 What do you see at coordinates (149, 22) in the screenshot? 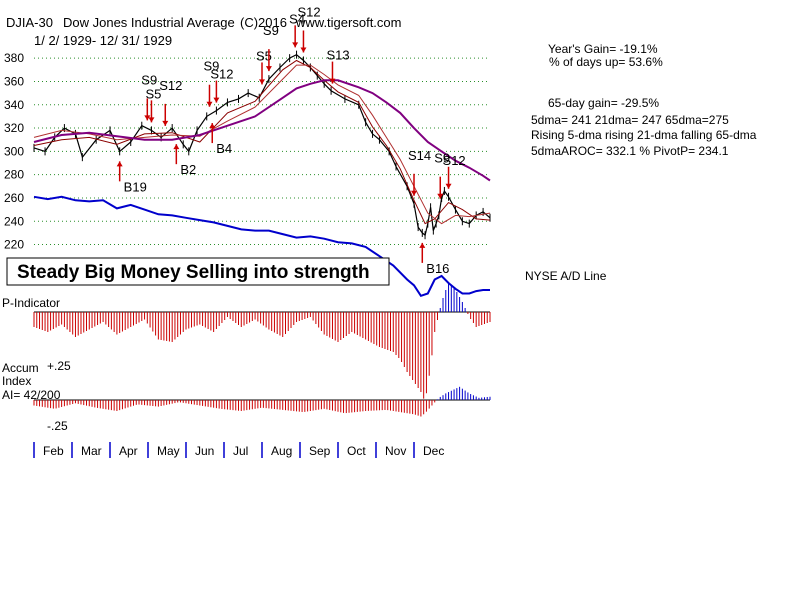
I see `header-title: Dow Jones Industrial Average` at bounding box center [149, 22].